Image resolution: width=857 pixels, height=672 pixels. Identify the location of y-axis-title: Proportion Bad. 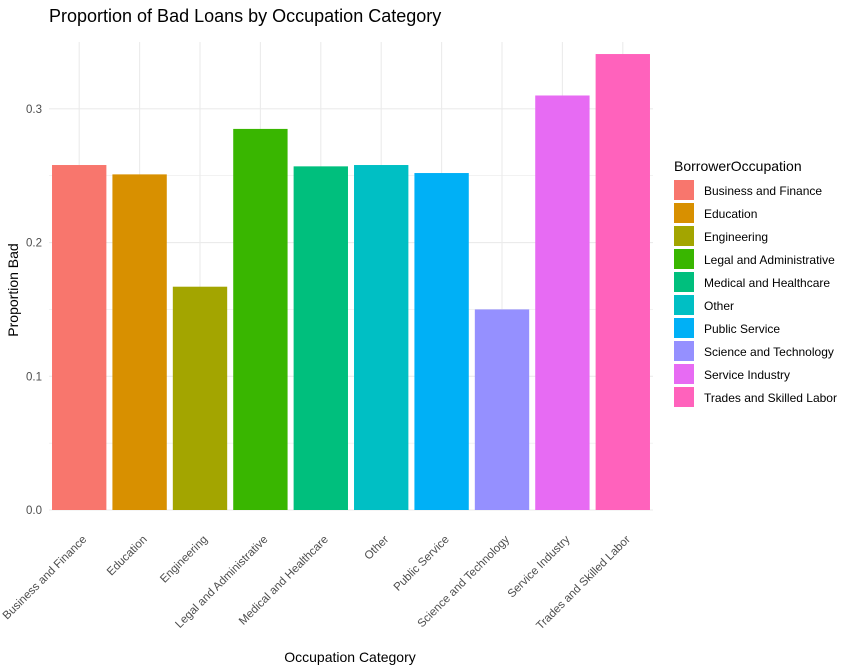
(13, 289).